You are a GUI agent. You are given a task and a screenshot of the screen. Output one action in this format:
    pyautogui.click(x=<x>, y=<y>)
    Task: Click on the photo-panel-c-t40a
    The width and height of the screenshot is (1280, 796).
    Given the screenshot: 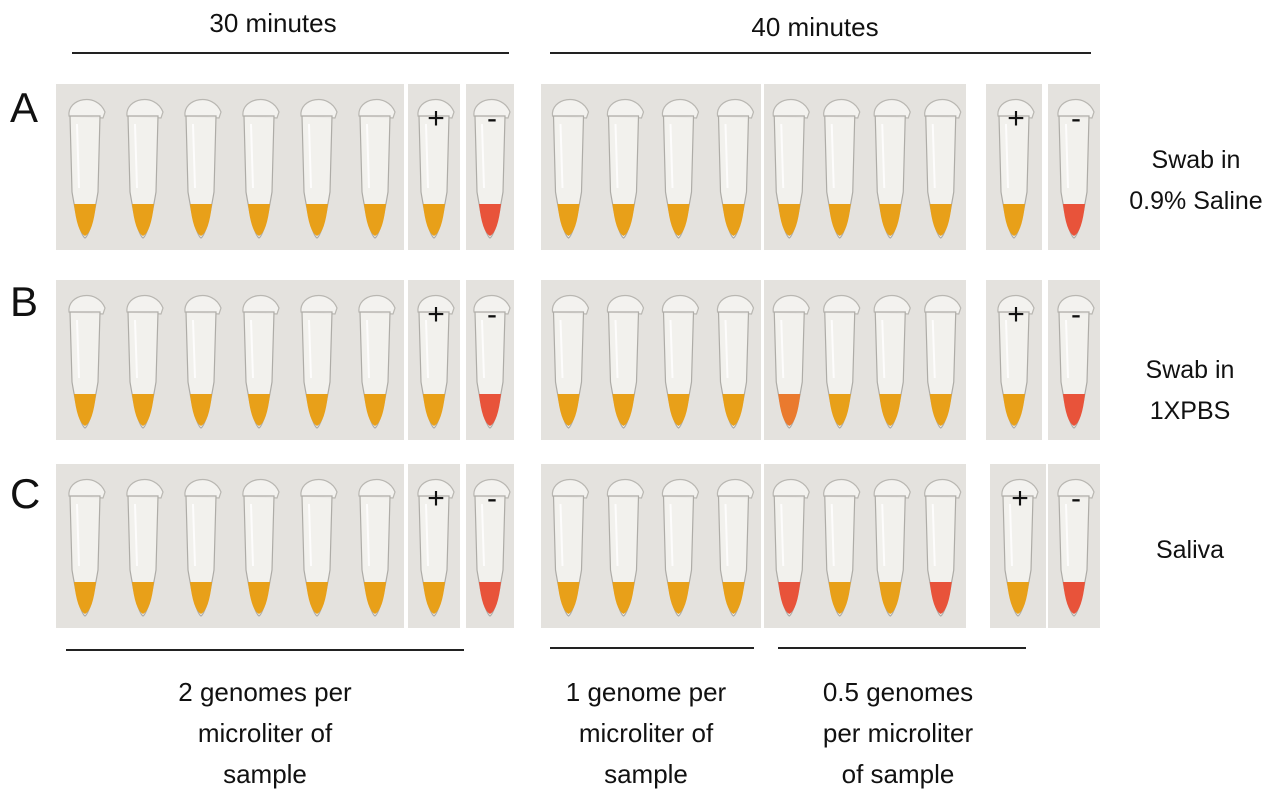 What is the action you would take?
    pyautogui.click(x=651, y=546)
    